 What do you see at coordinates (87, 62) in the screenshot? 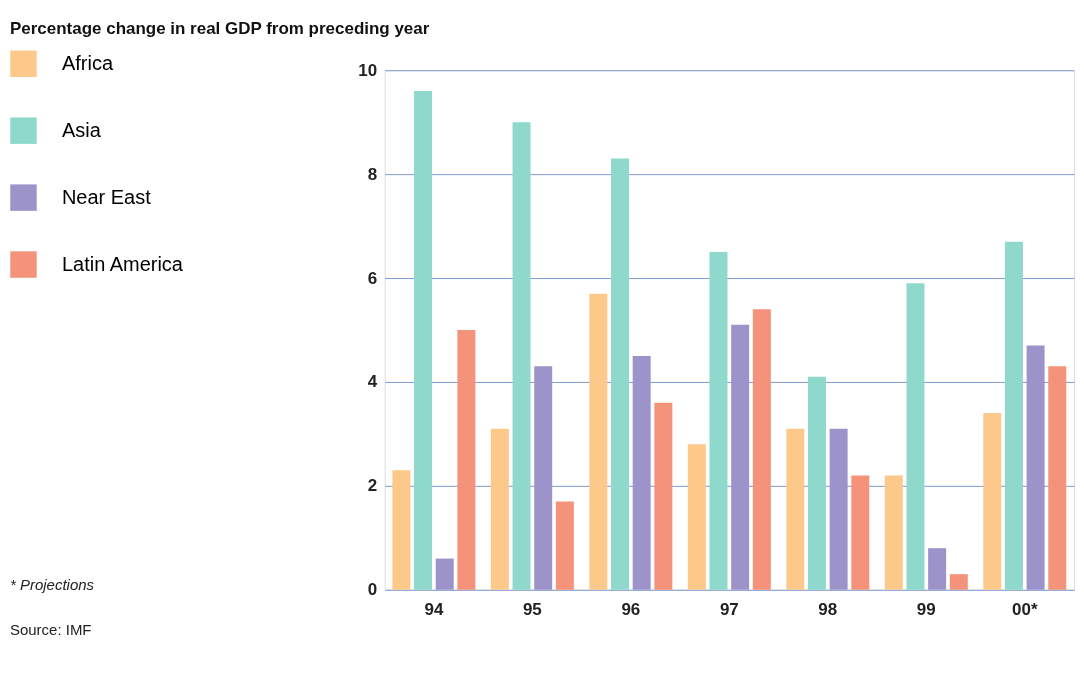
I see `legend-label: Africa` at bounding box center [87, 62].